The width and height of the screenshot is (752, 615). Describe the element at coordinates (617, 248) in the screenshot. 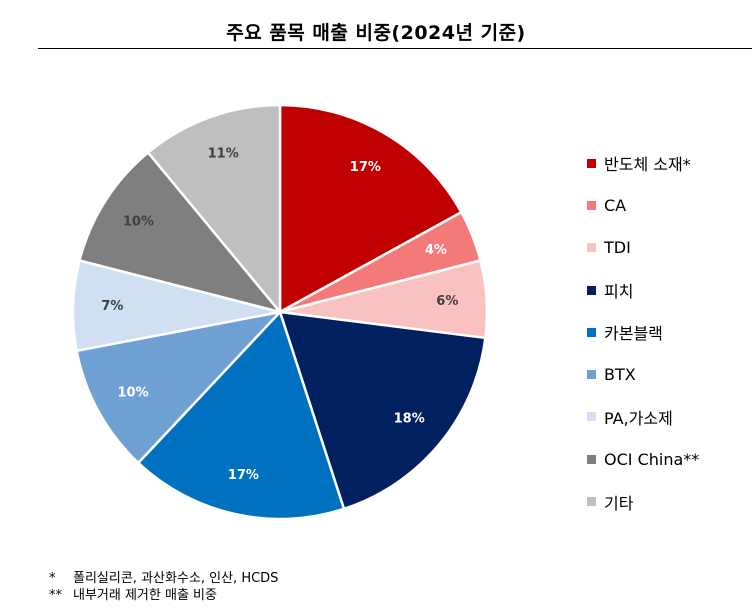

I see `legend-label-3: TDI` at that location.